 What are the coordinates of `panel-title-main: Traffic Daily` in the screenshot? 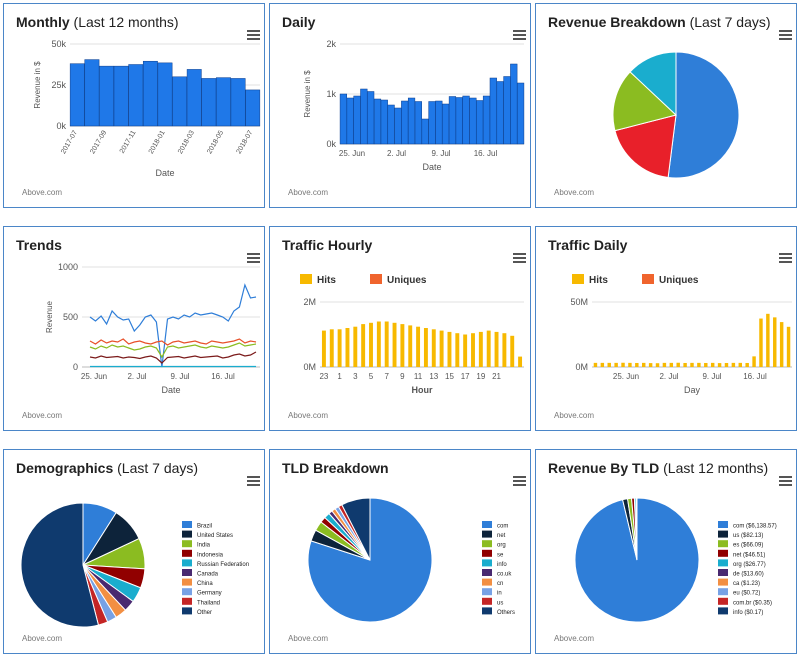 It's located at (588, 245).